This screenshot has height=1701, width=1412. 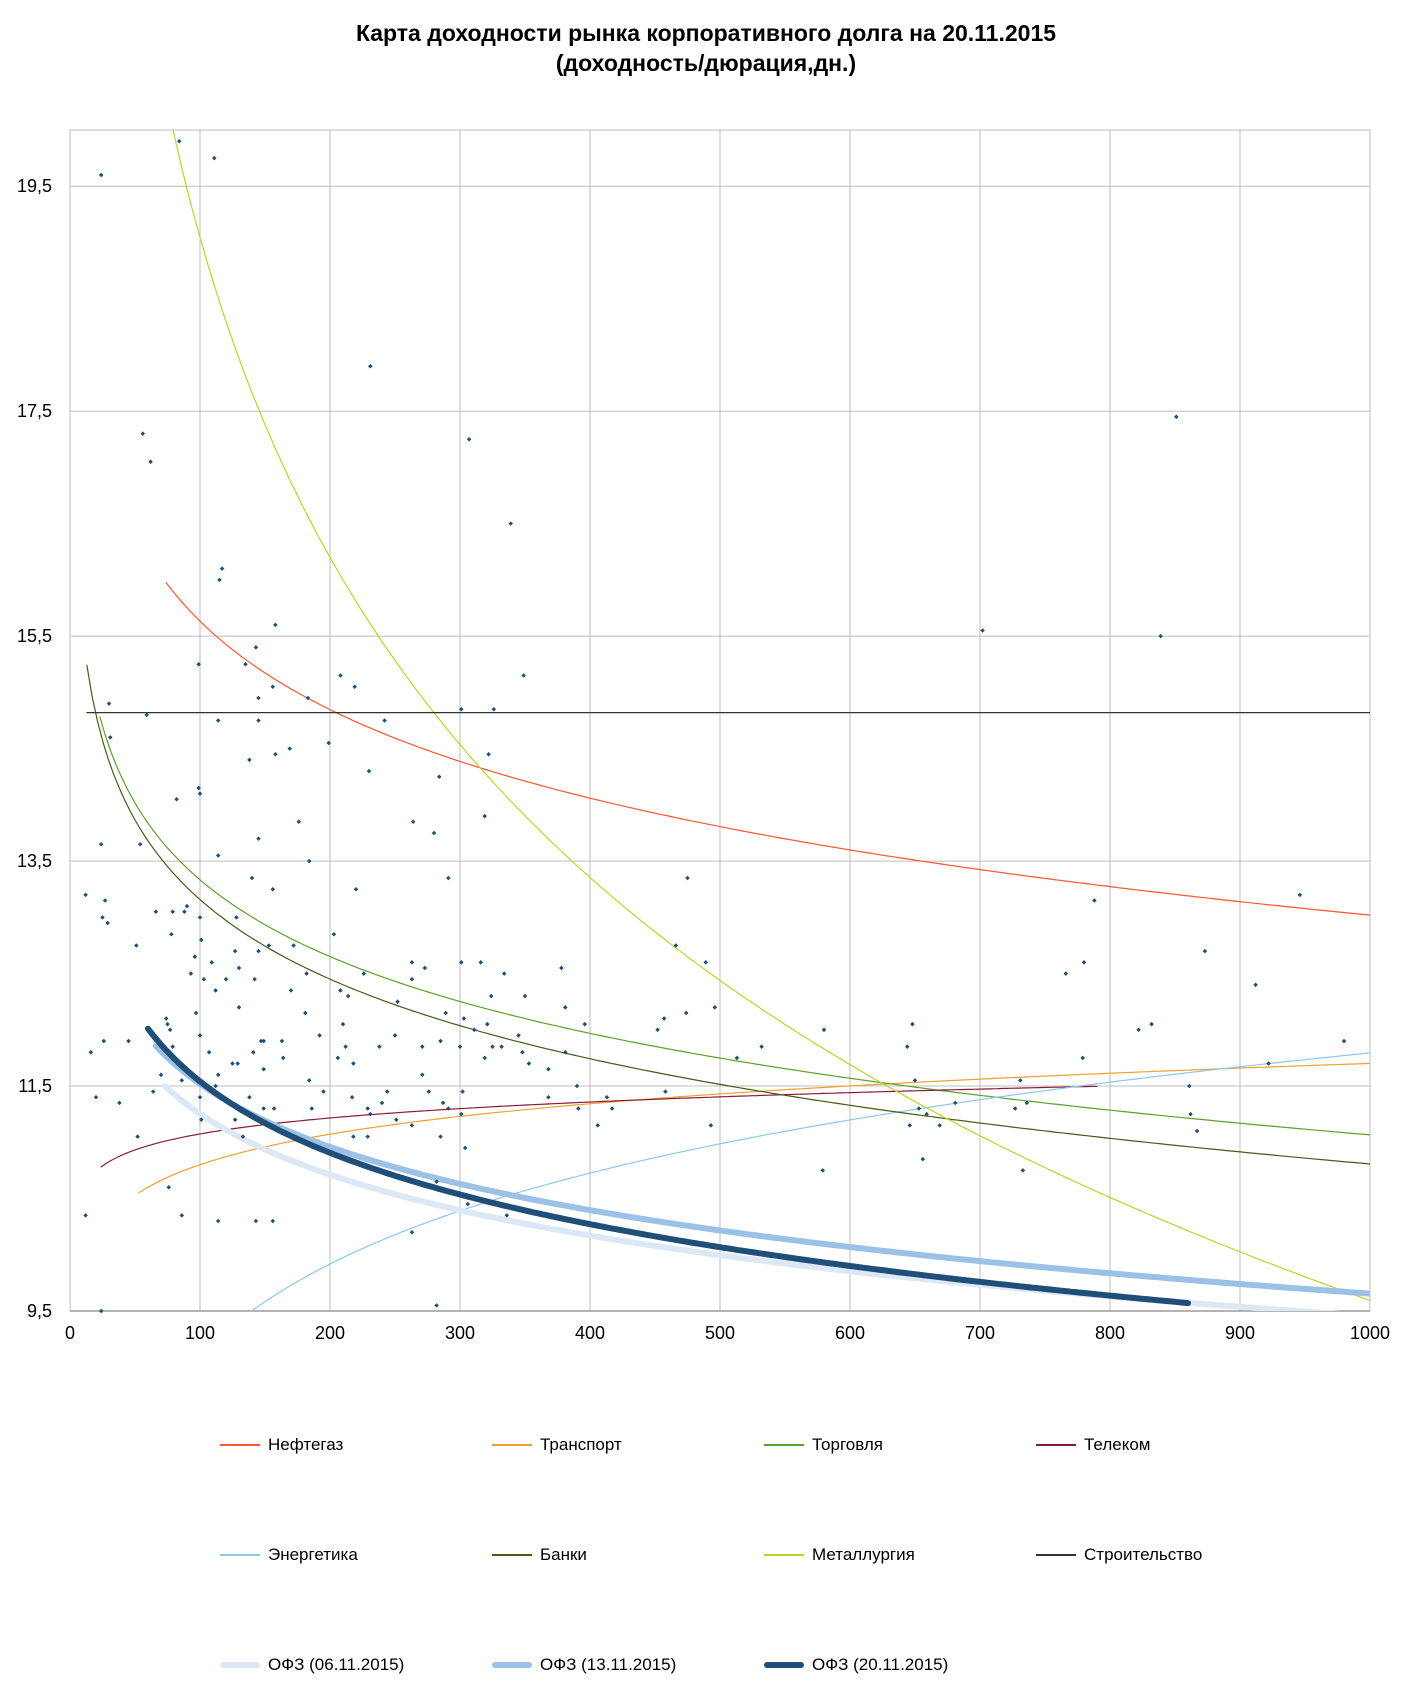 I want to click on y-axis-tick-labels: 9,5 11,5 13,5 15,5 17,5 19,5, so click(x=34, y=748).